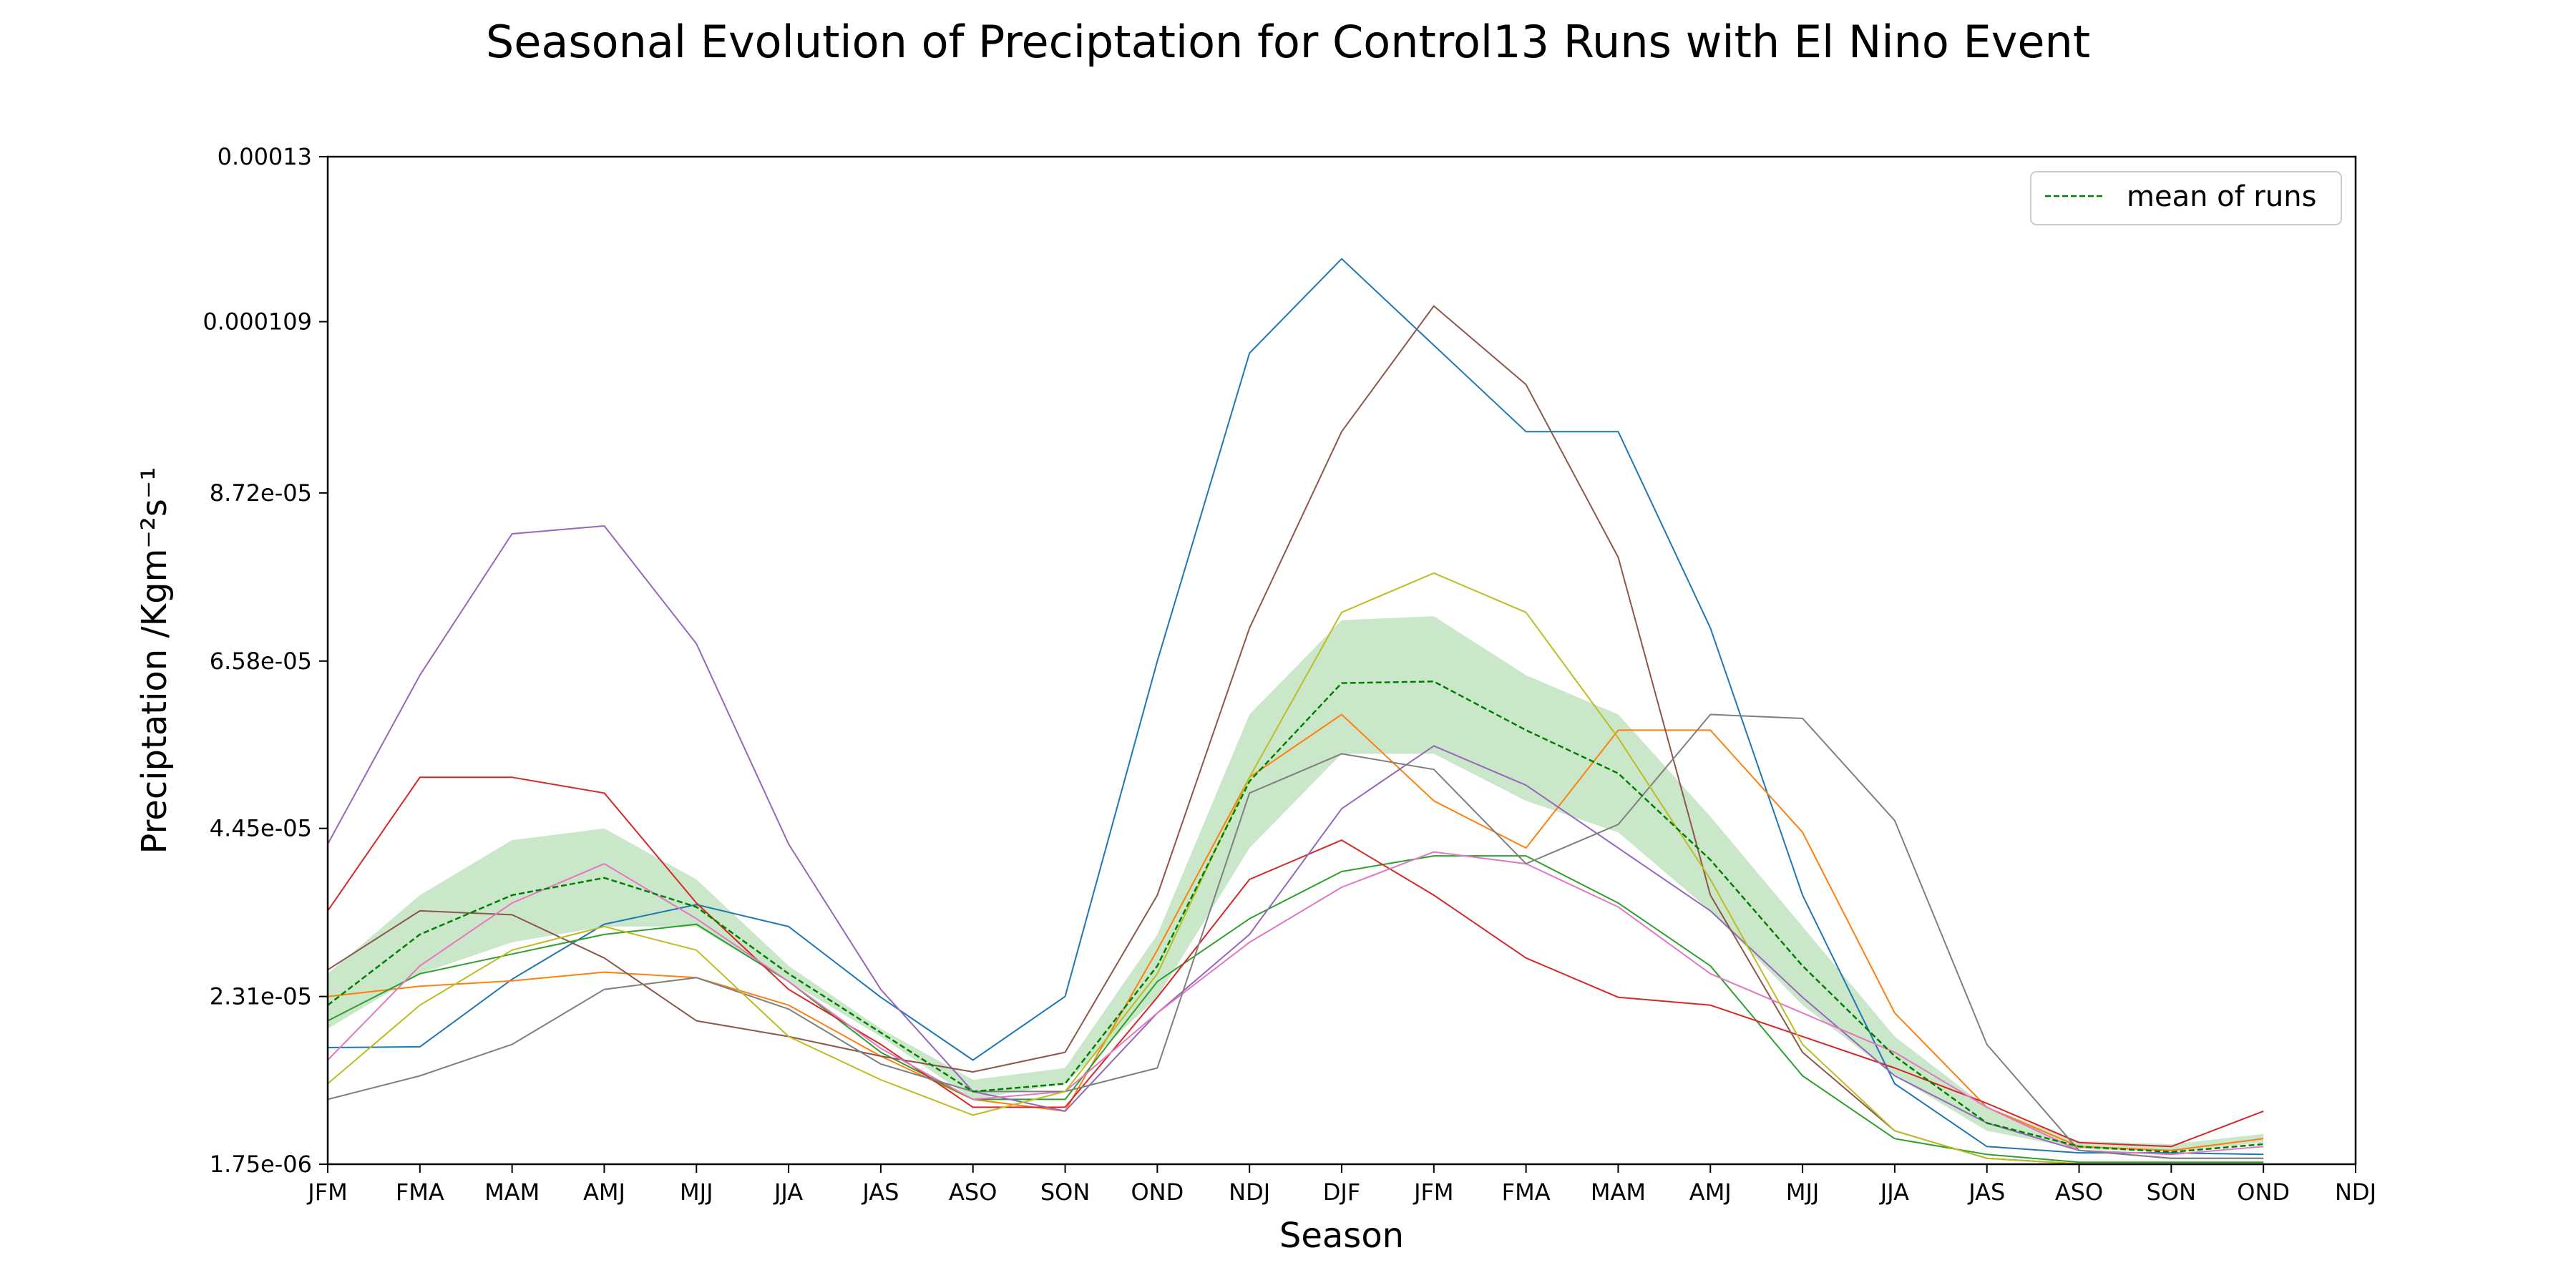 This screenshot has height=1288, width=2576. Describe the element at coordinates (261, 661) in the screenshot. I see `y-tick-label: 6.58e-05` at that location.